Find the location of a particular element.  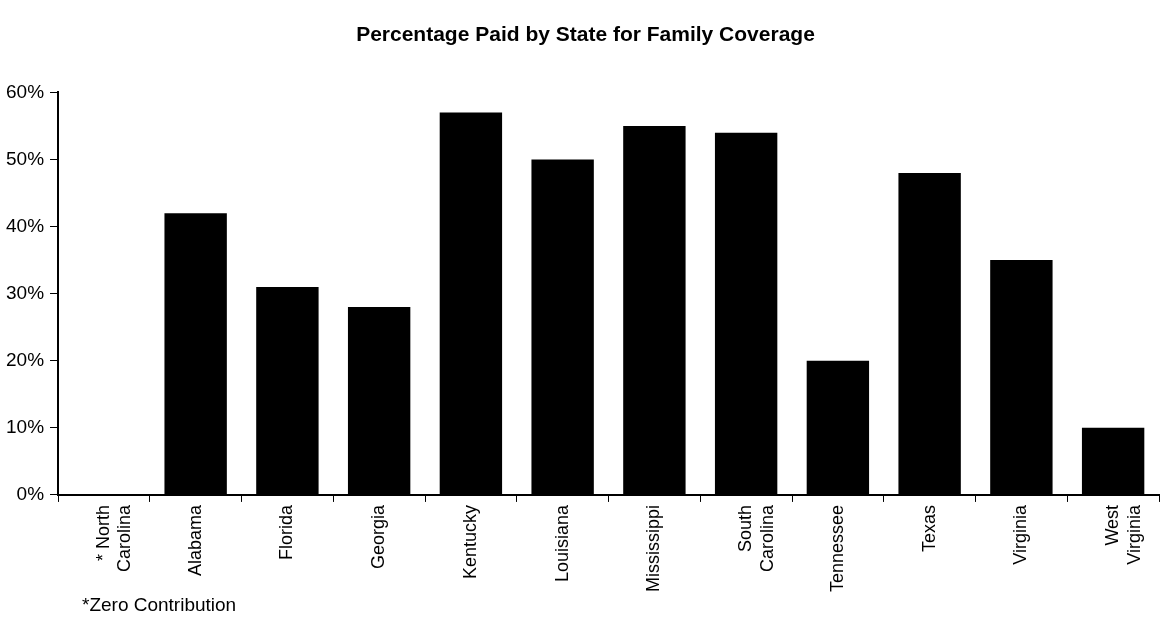

y-tick-label: 30% is located at coordinates (25, 292).